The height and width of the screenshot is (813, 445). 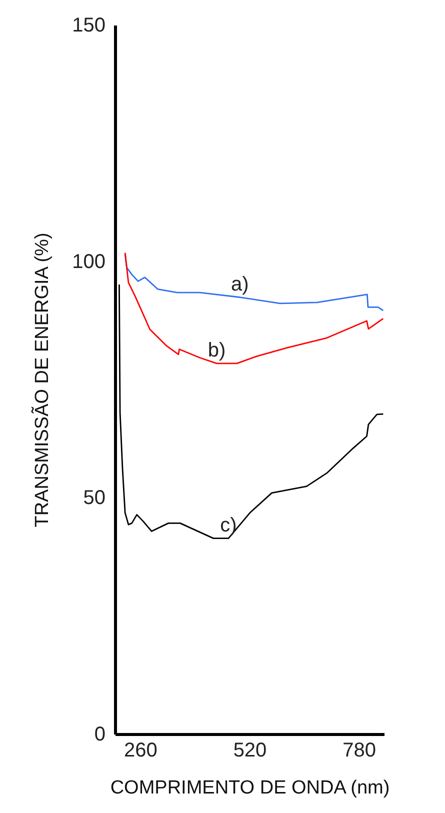 What do you see at coordinates (239, 284) in the screenshot?
I see `series-label: a)` at bounding box center [239, 284].